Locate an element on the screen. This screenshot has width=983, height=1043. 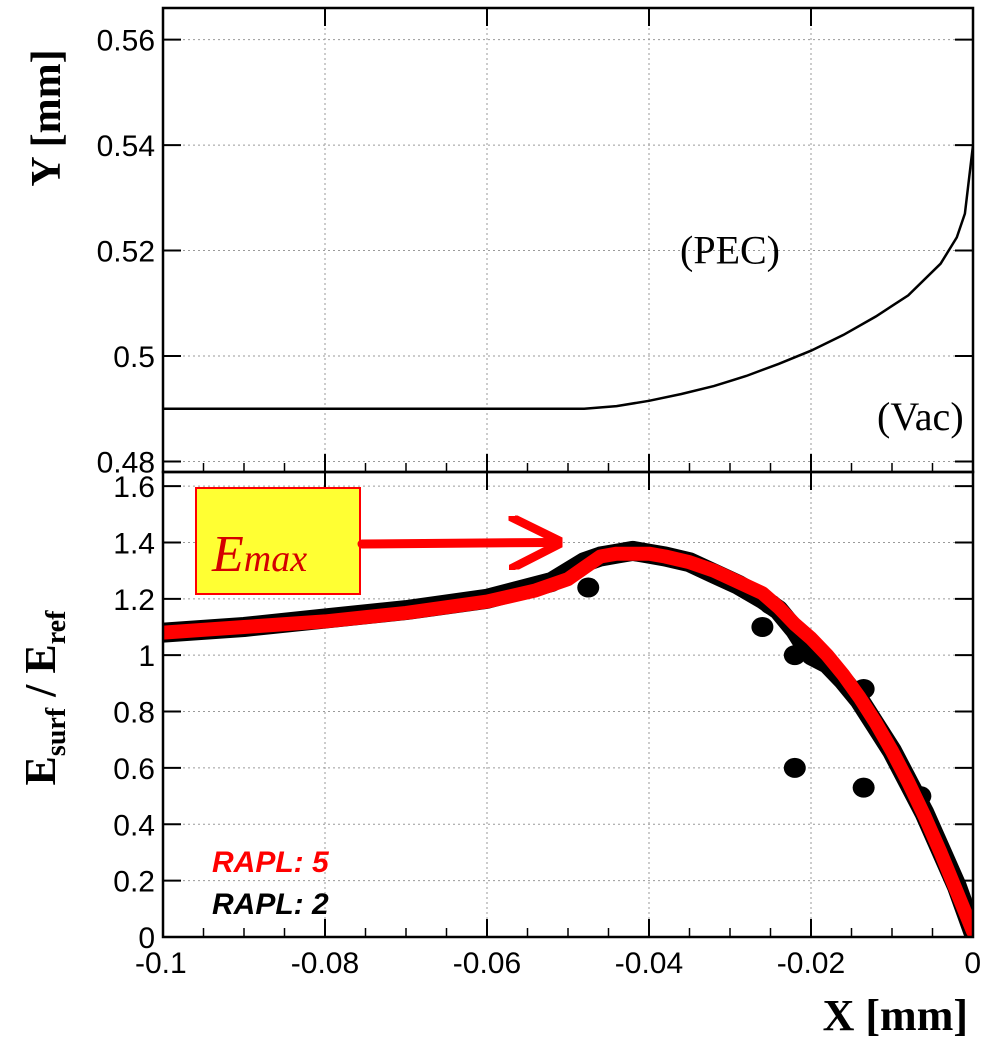
top-ytick-label: 0.48 is located at coordinates (126, 462).